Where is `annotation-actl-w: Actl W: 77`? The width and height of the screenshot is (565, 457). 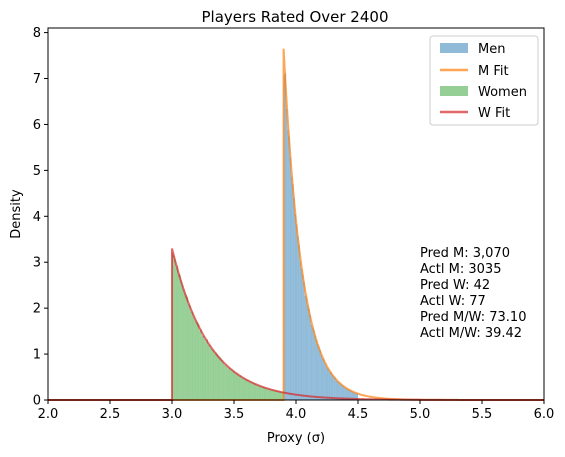
annotation-actl-w: Actl W: 77 is located at coordinates (453, 301).